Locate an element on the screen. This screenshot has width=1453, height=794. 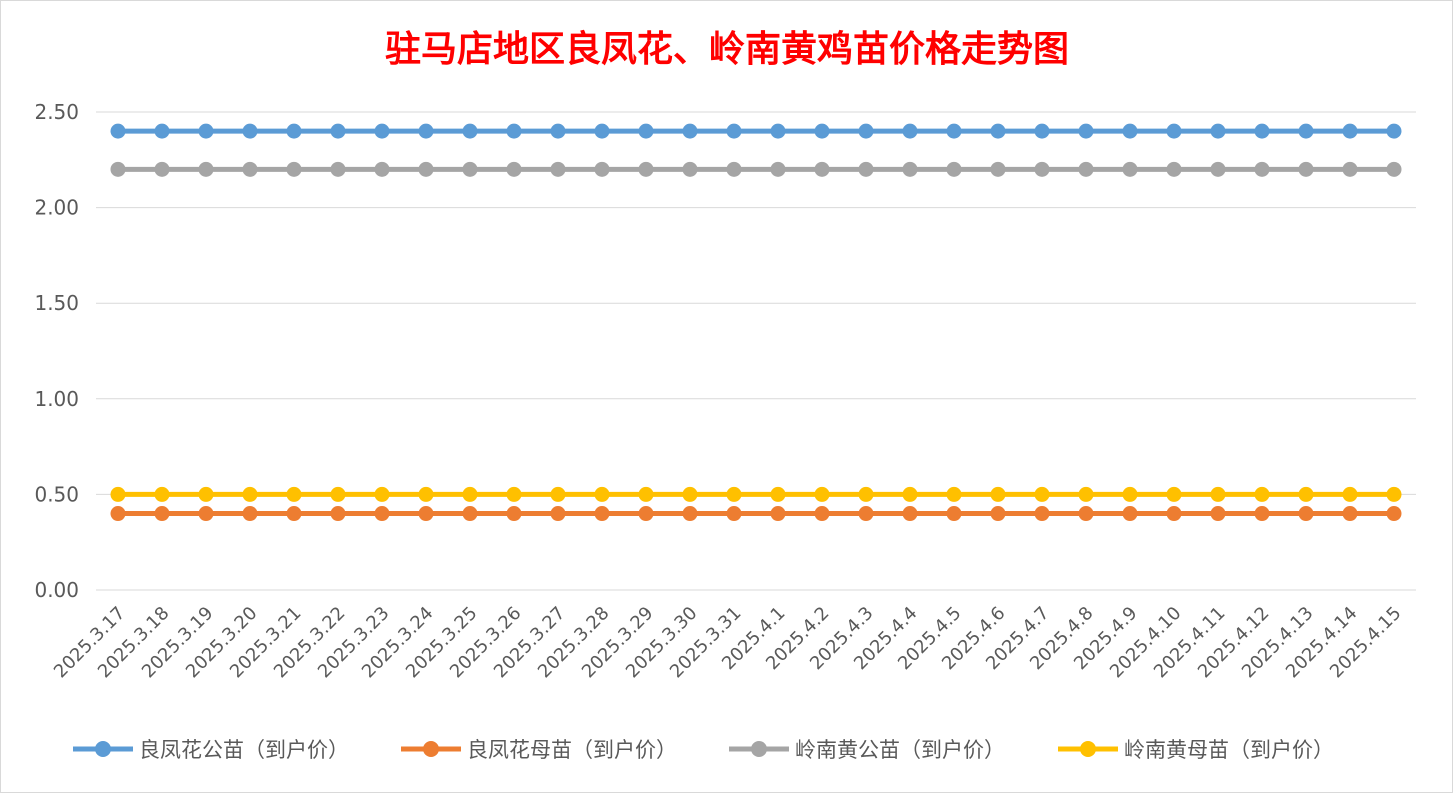
legend-item: 岭南黄母苗（到户价） is located at coordinates (1196, 750).